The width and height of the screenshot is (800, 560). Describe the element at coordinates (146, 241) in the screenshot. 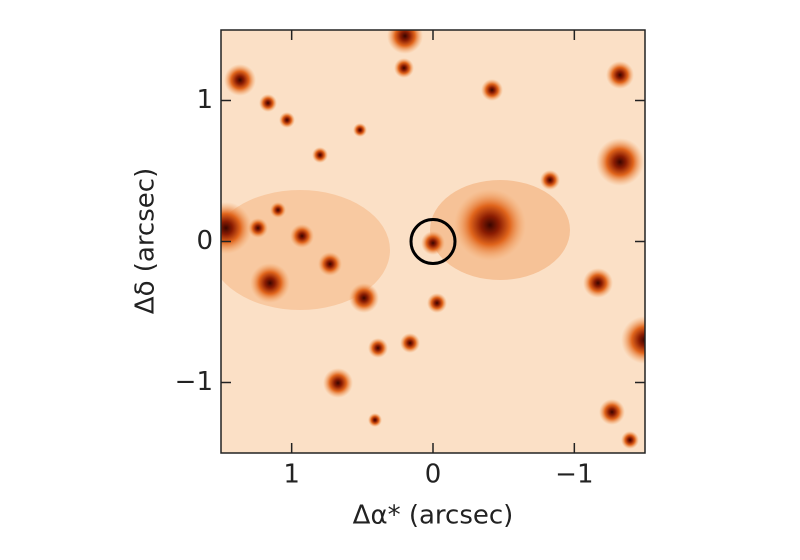

I see `y-axis-label: Δδ (arcsec)` at that location.